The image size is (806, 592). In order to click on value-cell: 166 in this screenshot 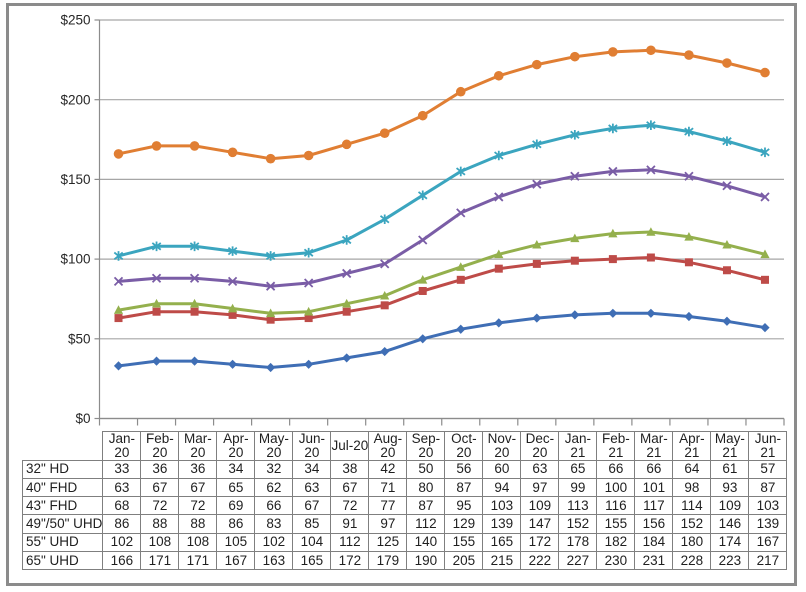, I will do `click(122, 561)`.